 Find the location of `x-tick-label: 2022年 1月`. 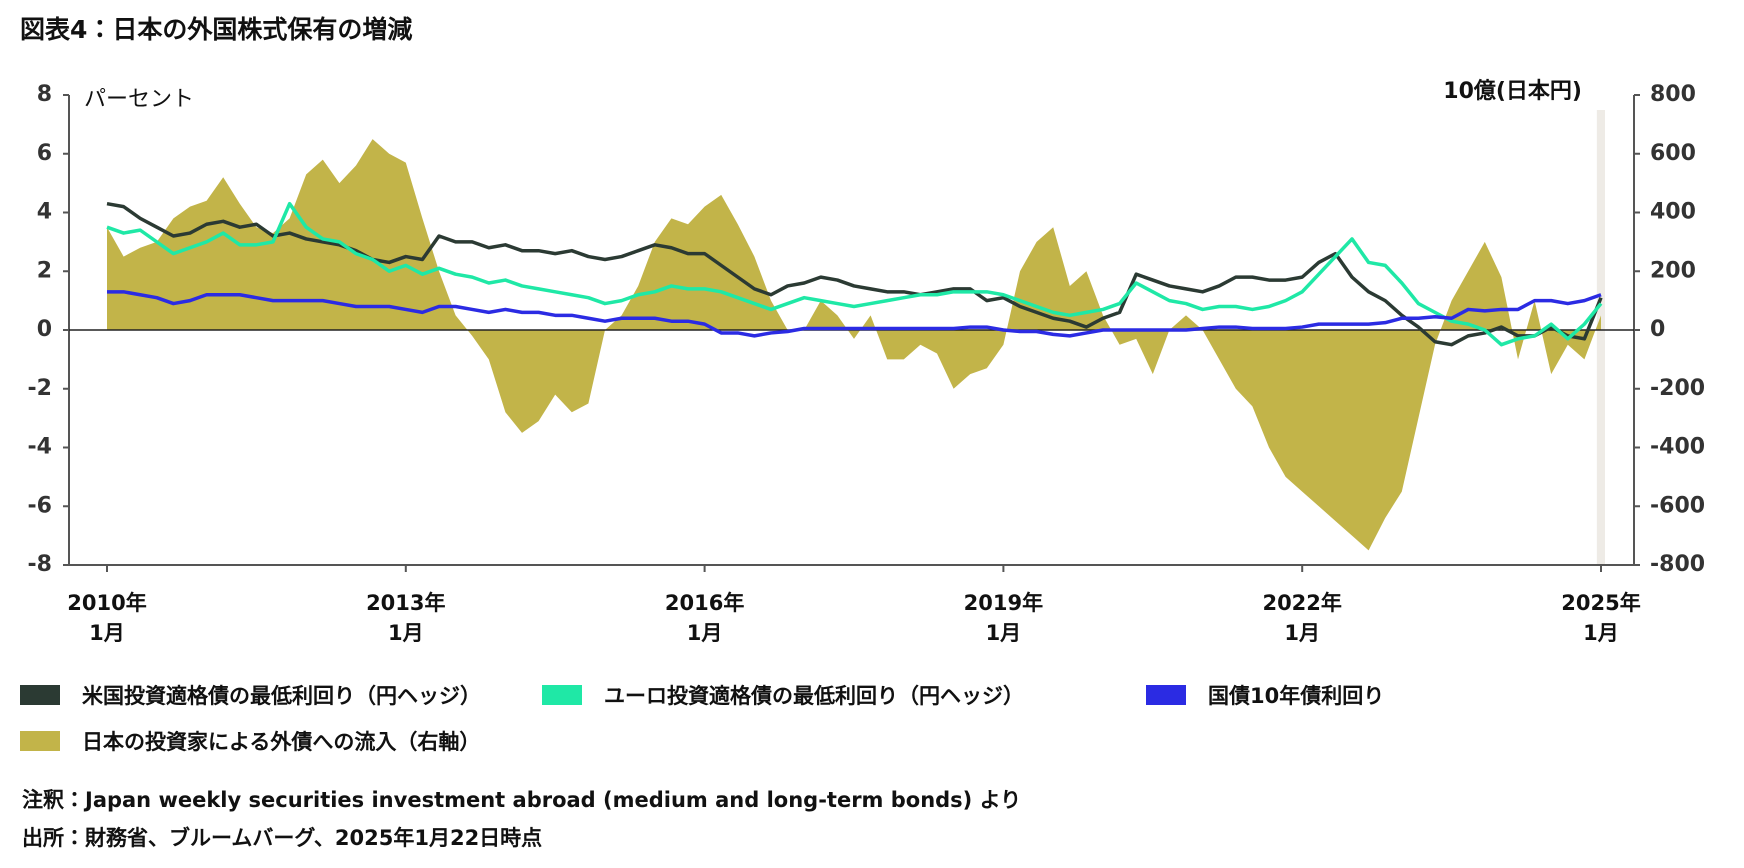

x-tick-label: 2022年 1月 is located at coordinates (1302, 618).